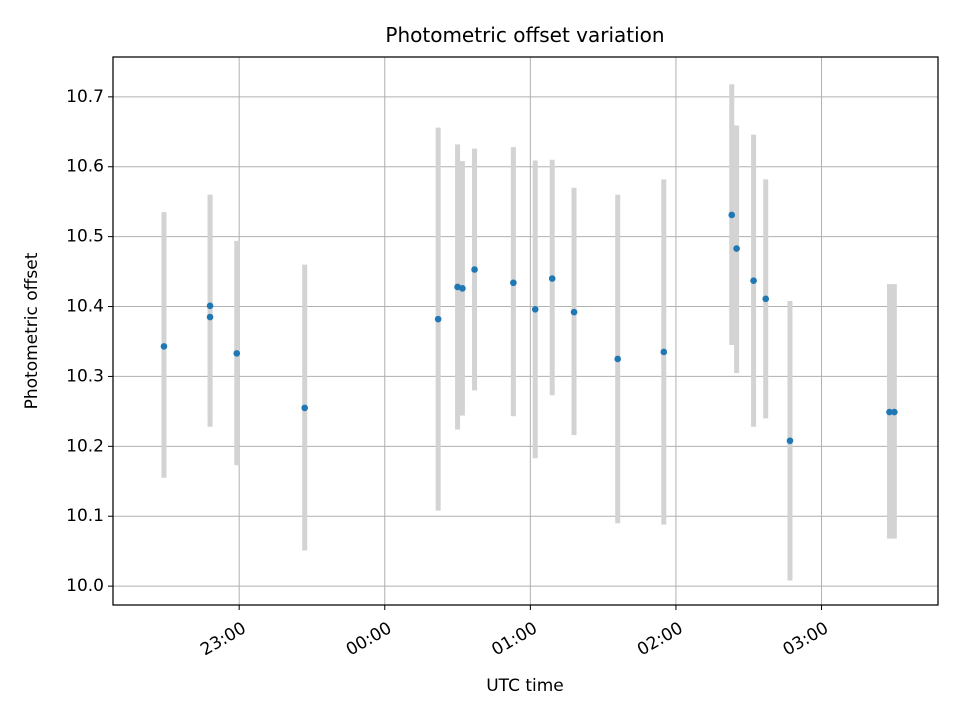  I want to click on y-tick-label: 10.2, so click(85, 446).